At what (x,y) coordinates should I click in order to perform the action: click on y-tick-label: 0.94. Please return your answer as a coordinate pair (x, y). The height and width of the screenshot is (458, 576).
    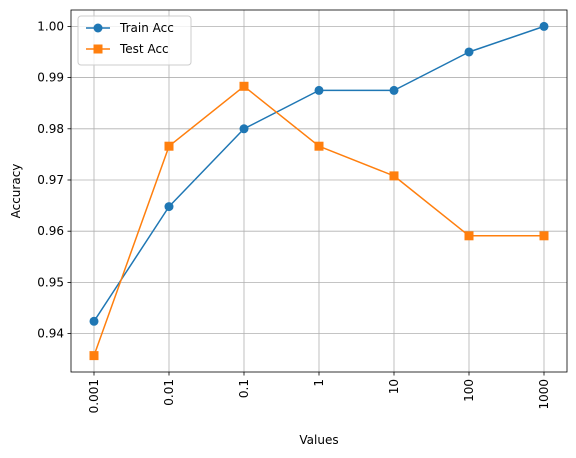
    Looking at the image, I should click on (50, 334).